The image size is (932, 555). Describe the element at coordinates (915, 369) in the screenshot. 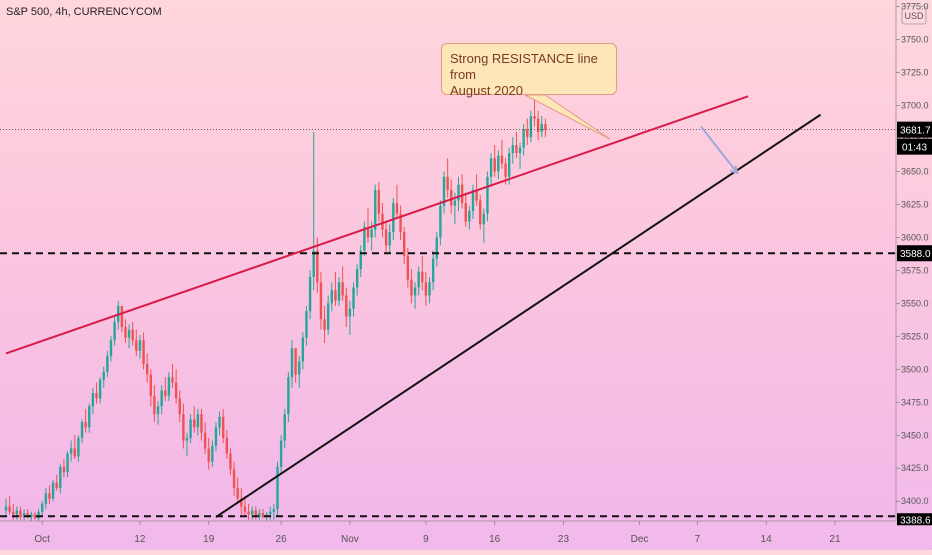

I see `price-tick-label: 3500.0` at that location.